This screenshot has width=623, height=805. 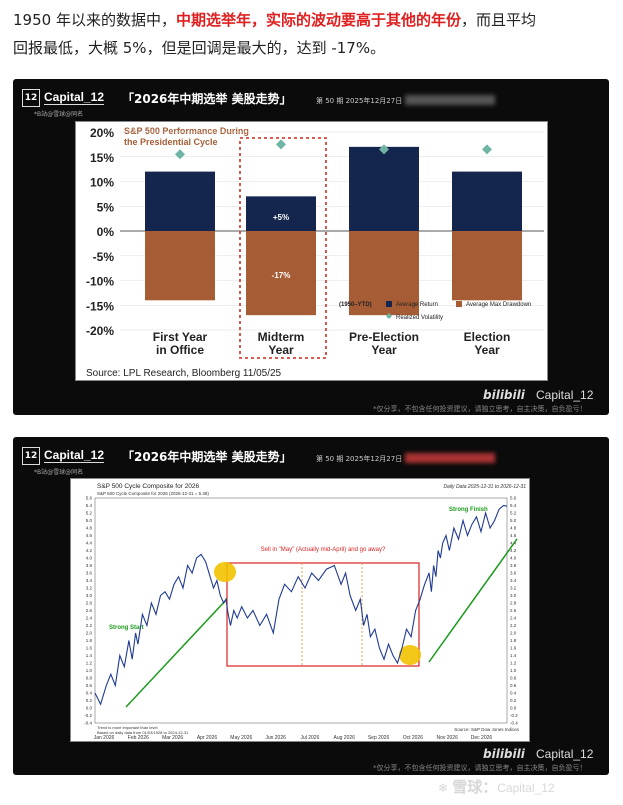 What do you see at coordinates (496, 786) in the screenshot?
I see `xueqiu-watermark: ❄ 雪球：Capital_12` at bounding box center [496, 786].